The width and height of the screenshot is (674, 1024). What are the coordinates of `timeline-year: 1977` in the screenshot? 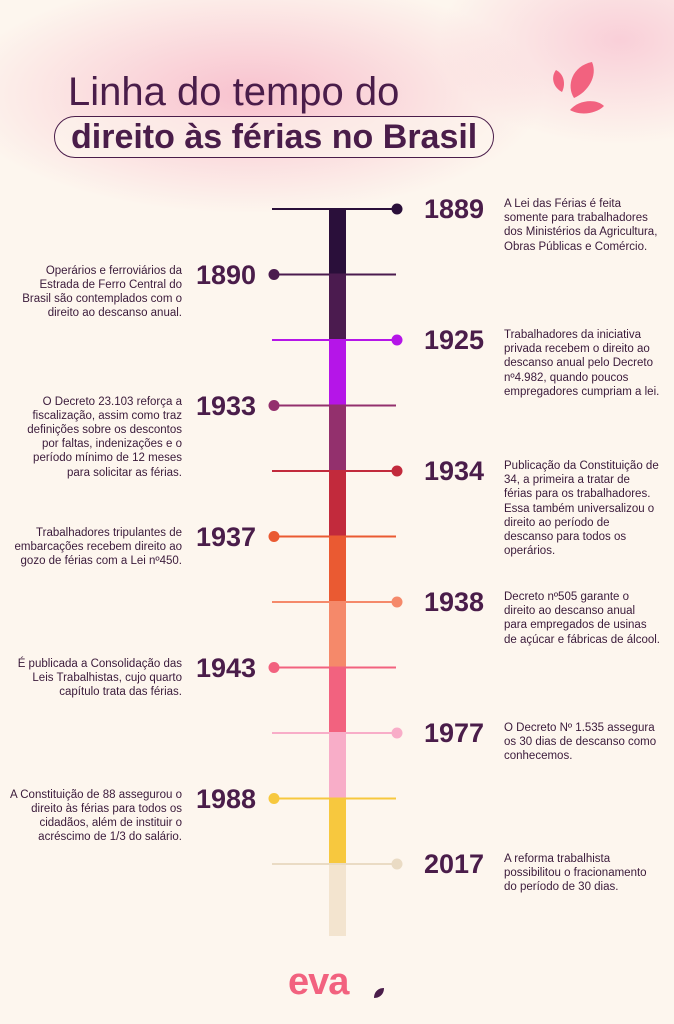 It's located at (454, 733).